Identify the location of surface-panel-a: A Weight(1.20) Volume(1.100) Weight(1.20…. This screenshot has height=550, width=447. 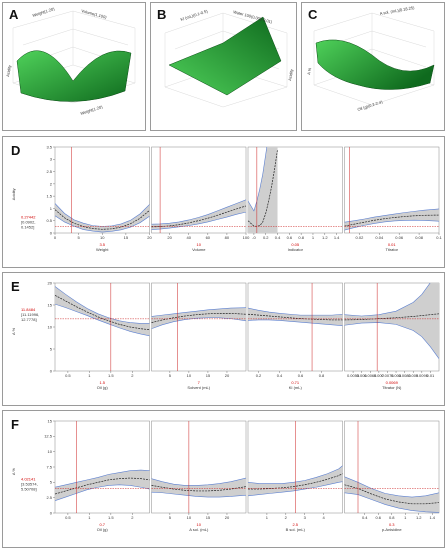
(74, 66).